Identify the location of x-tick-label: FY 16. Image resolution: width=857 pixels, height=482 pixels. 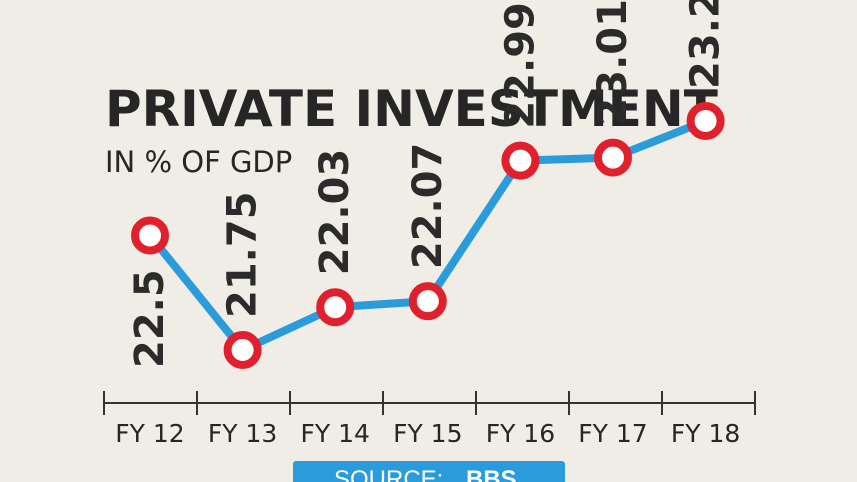
(520, 433).